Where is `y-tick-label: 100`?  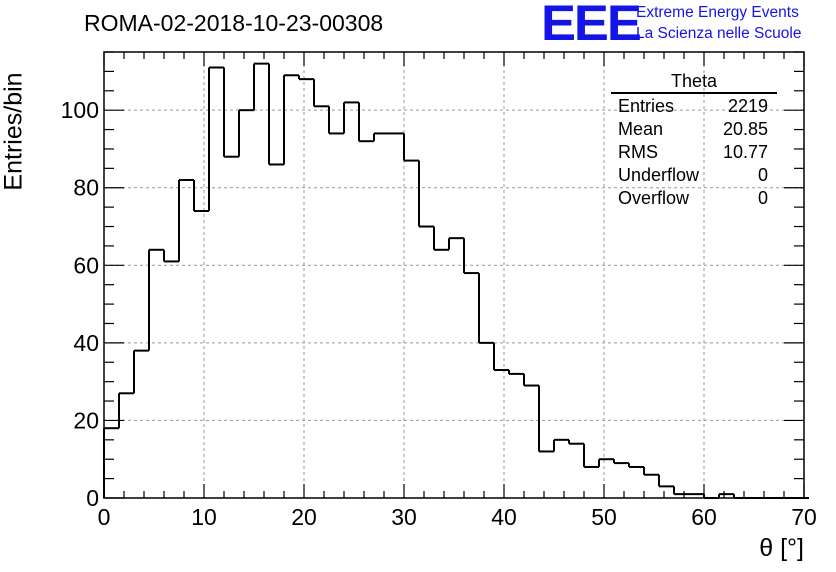 y-tick-label: 100 is located at coordinates (80, 110).